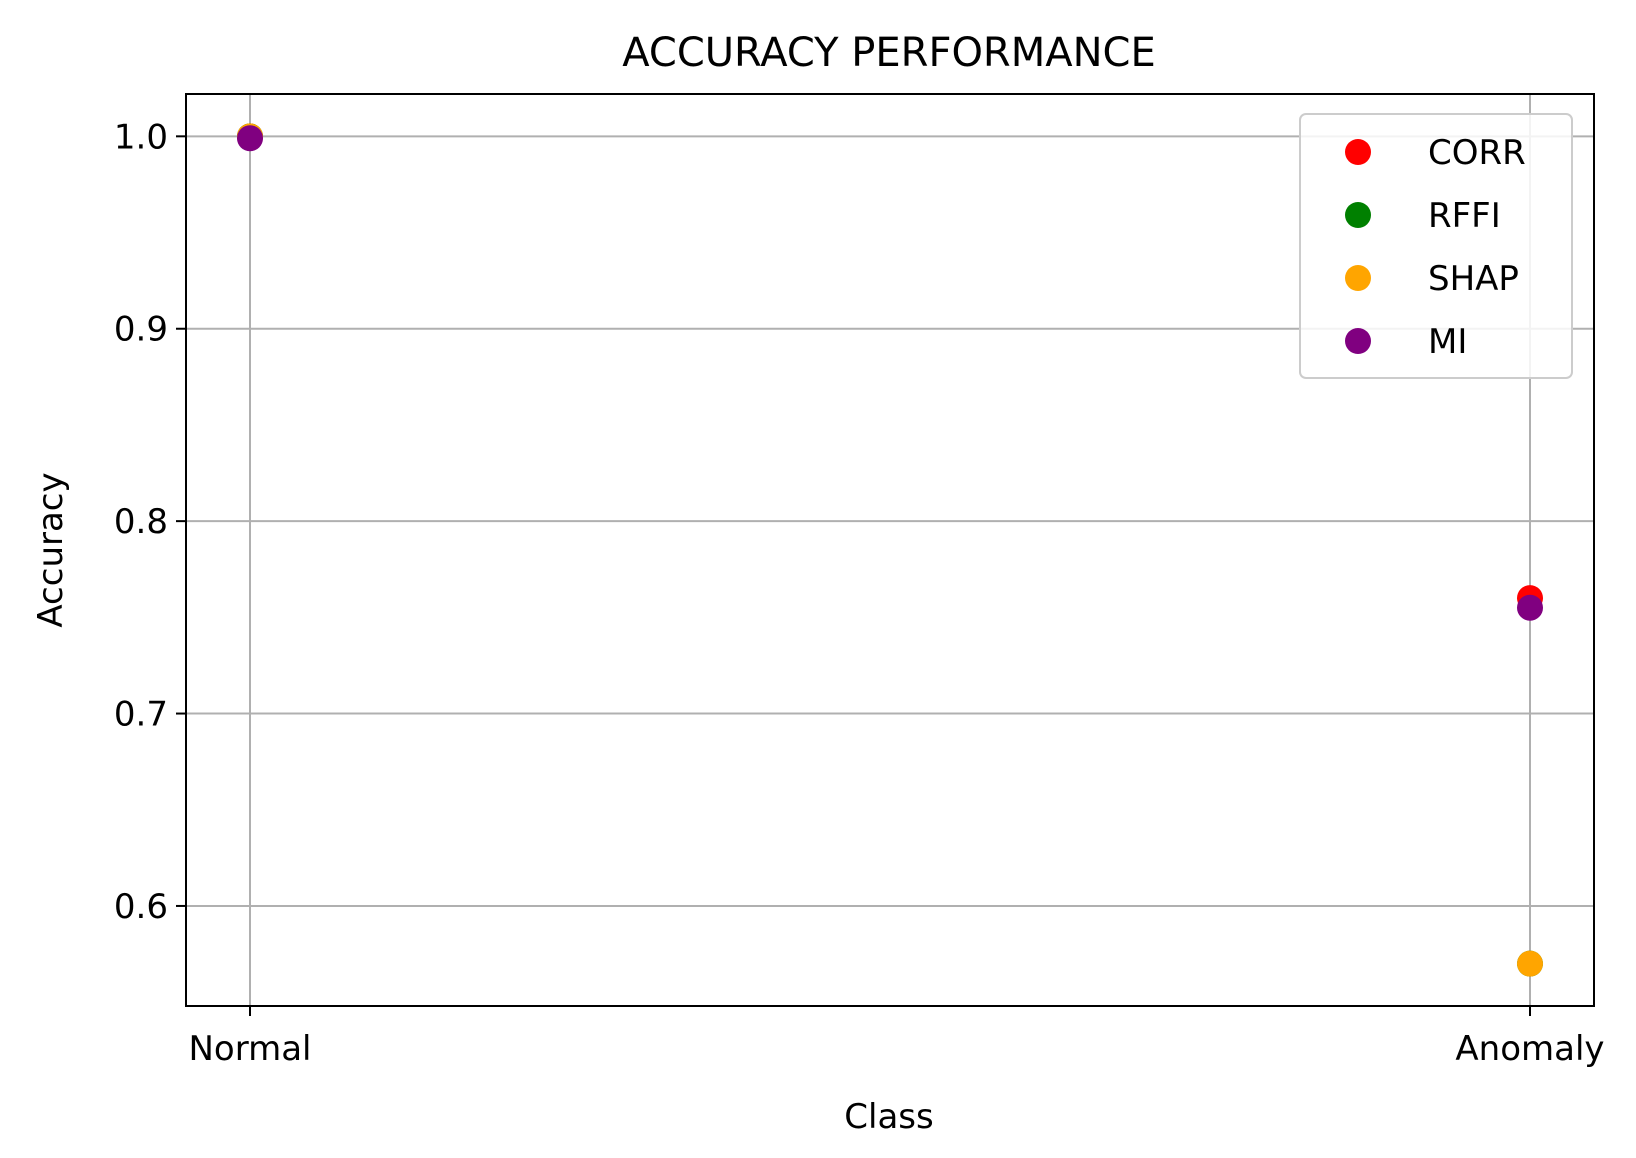  Describe the element at coordinates (1464, 216) in the screenshot. I see `legend-label-rffi: RFFI` at that location.